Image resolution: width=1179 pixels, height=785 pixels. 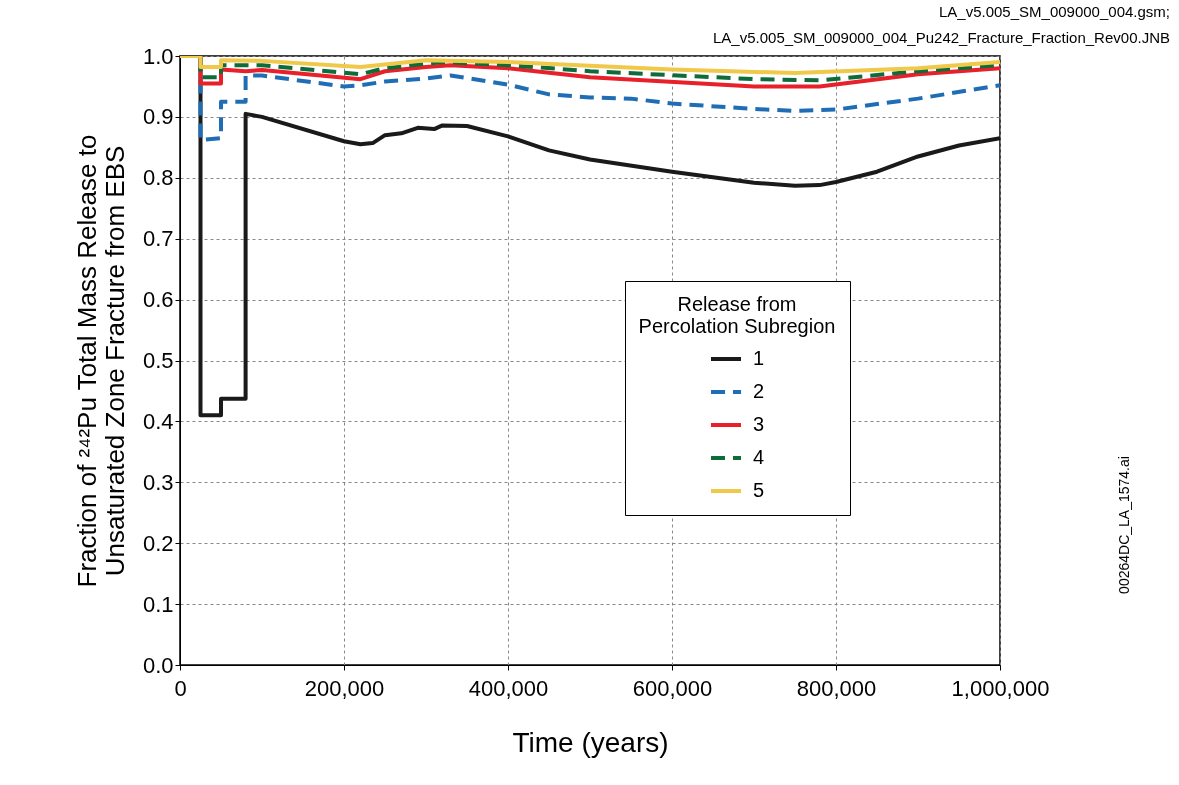 I want to click on y-tick-label: 0.2, so click(x=158, y=543).